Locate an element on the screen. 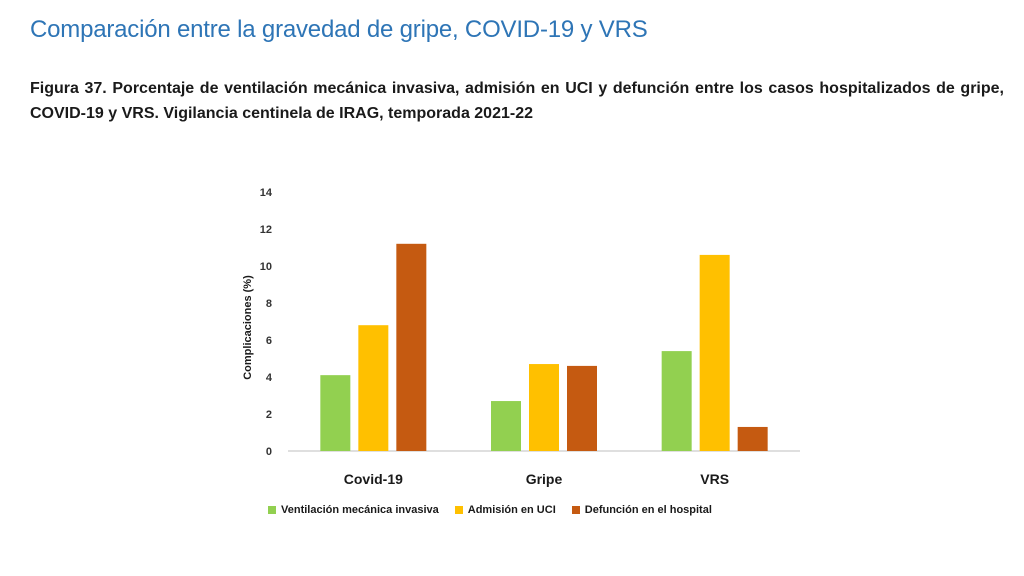 This screenshot has height=576, width=1024. x-category-label: Covid-19 is located at coordinates (373, 479).